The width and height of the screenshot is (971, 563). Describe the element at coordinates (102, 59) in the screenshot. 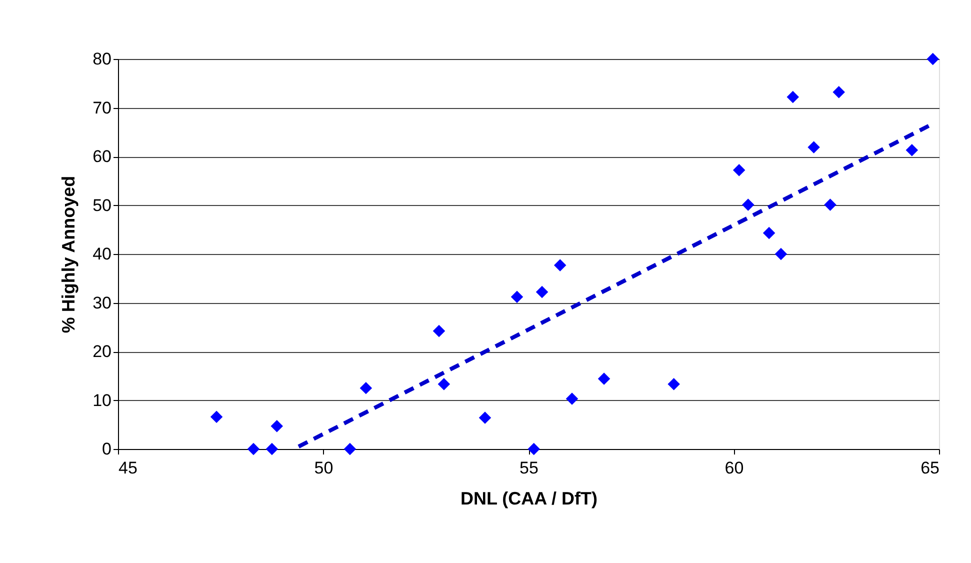

I see `y-tick-label: 80` at that location.